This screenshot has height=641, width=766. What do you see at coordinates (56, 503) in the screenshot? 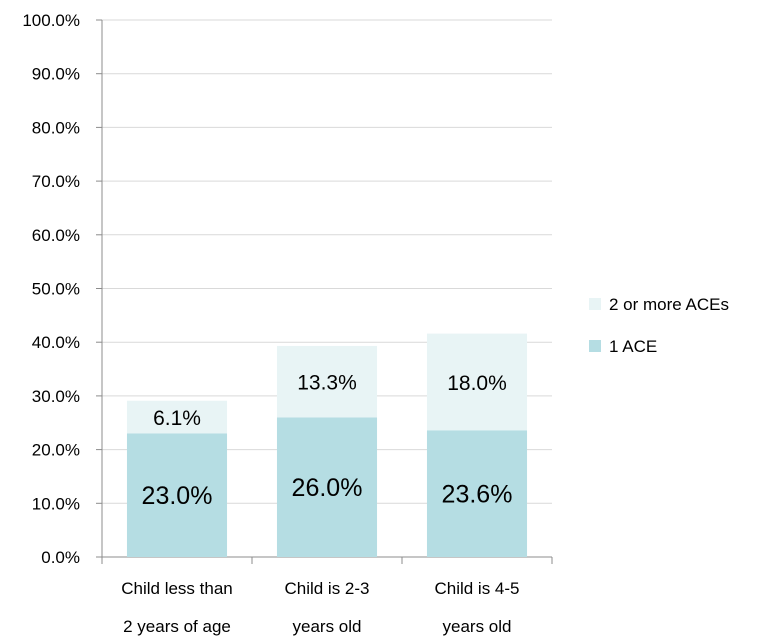
I see `y-tick-label: 10.0%` at bounding box center [56, 503].